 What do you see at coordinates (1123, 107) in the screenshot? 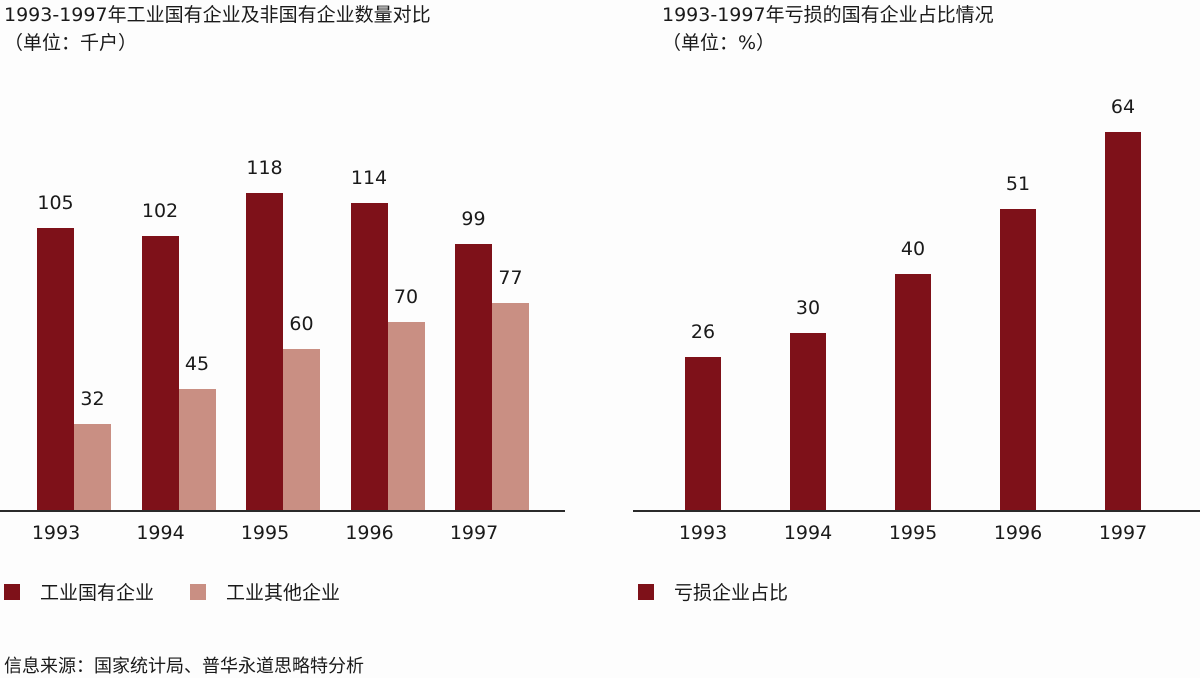
I see `data-label: 64` at bounding box center [1123, 107].